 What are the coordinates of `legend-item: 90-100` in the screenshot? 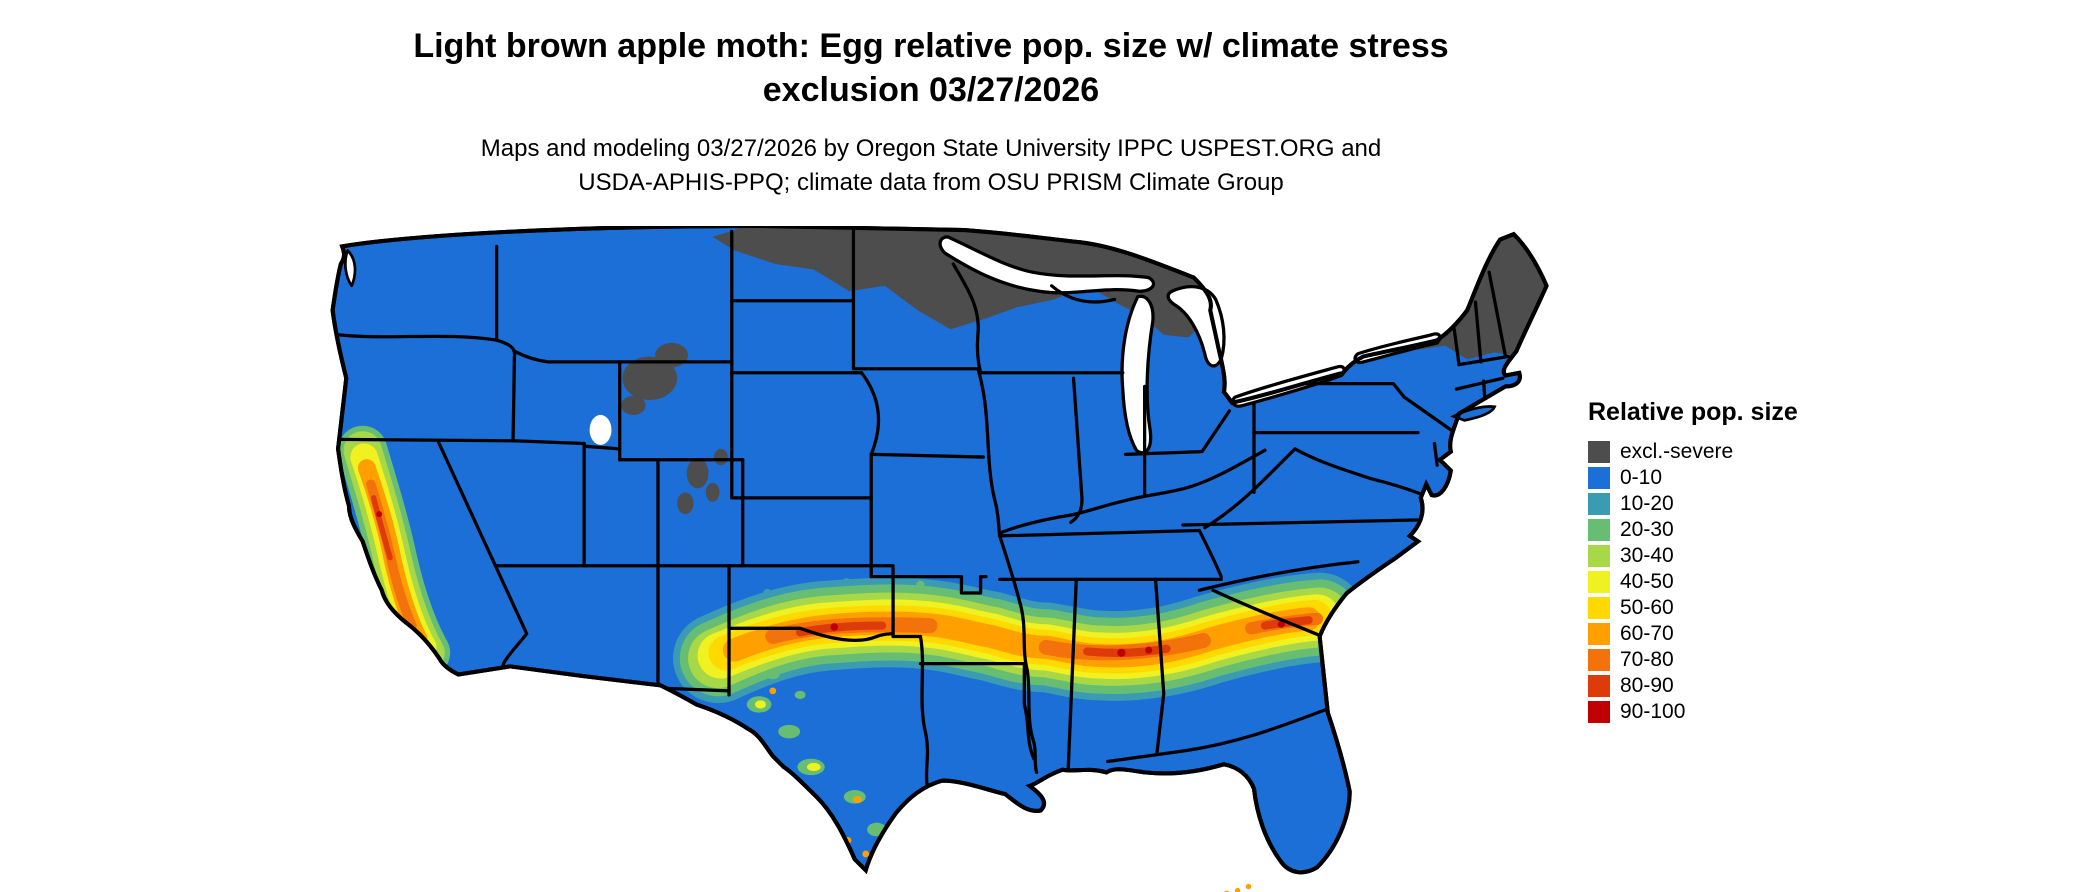 It's located at (1693, 712).